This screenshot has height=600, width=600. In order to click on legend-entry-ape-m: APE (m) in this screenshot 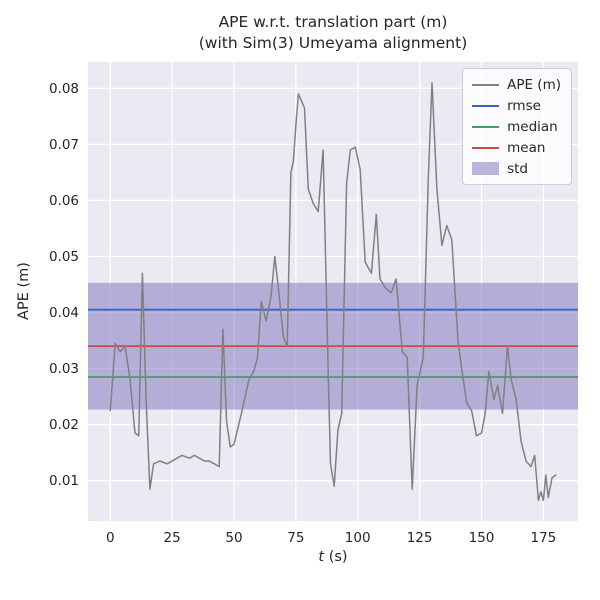, I will do `click(516, 84)`.